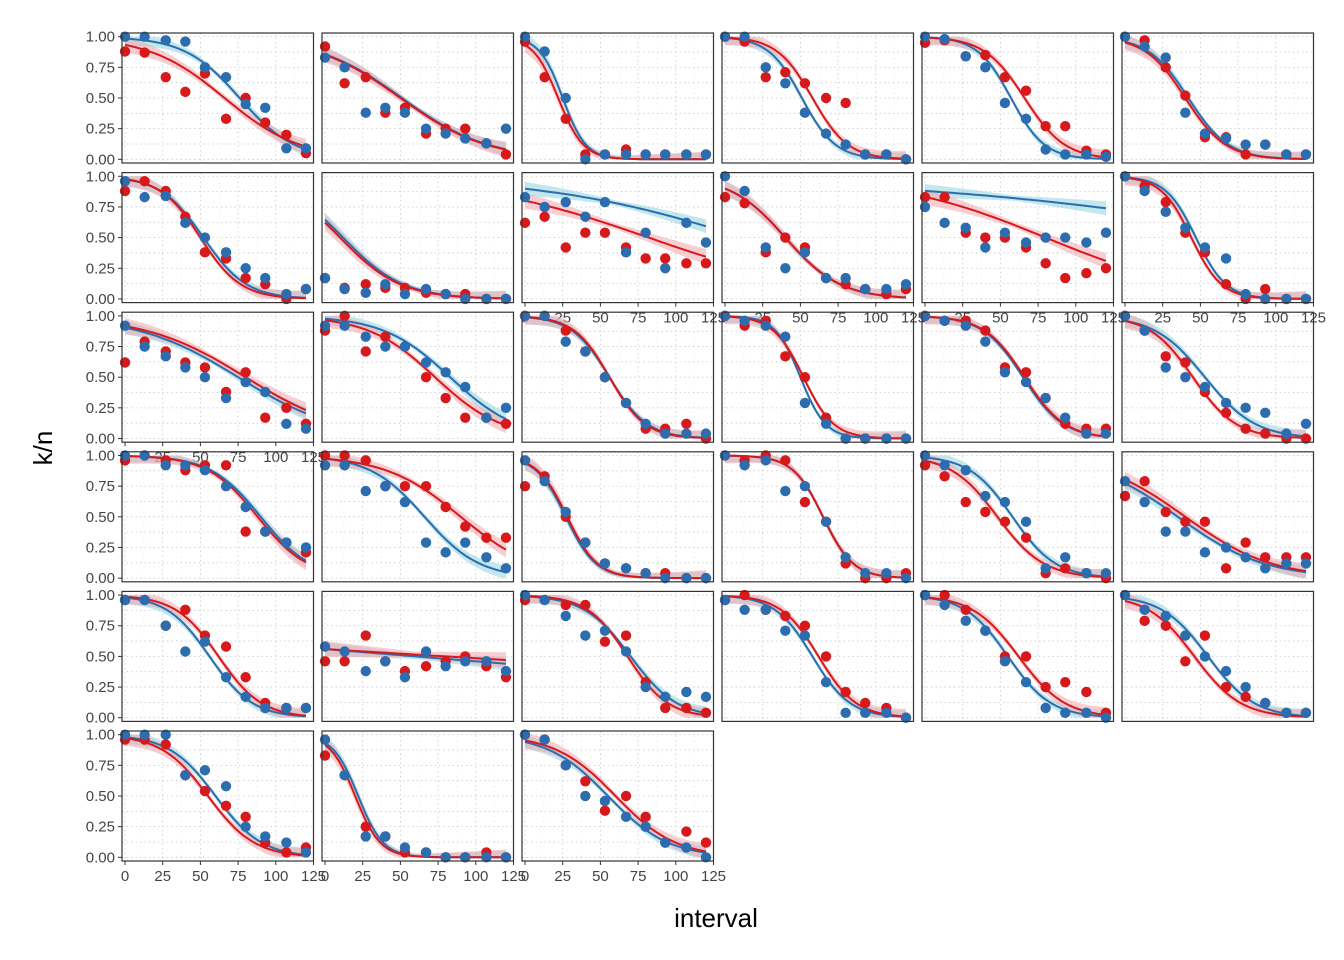 The image size is (1344, 960). I want to click on x-tick-label: 50, so click(600, 876).